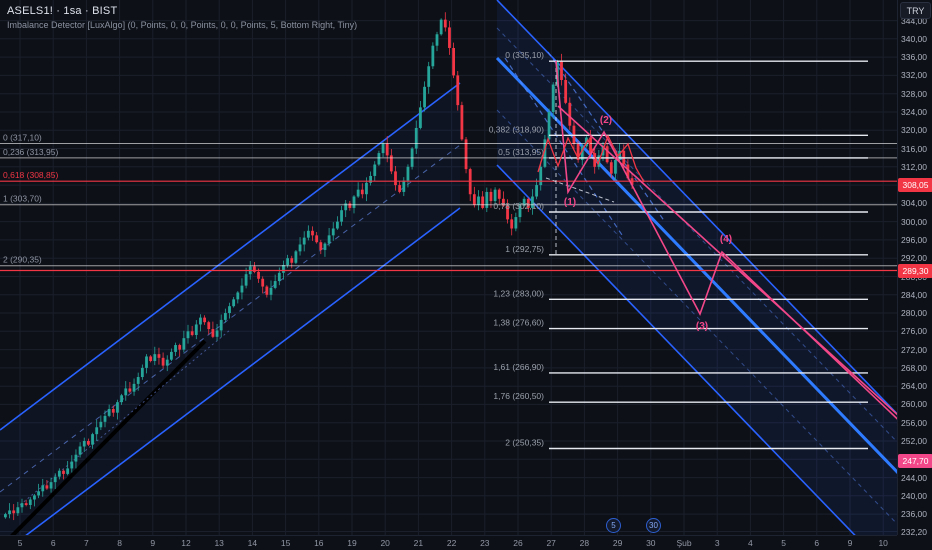 This screenshot has height=550, width=932. Describe the element at coordinates (750, 543) in the screenshot. I see `time-label: 4` at that location.